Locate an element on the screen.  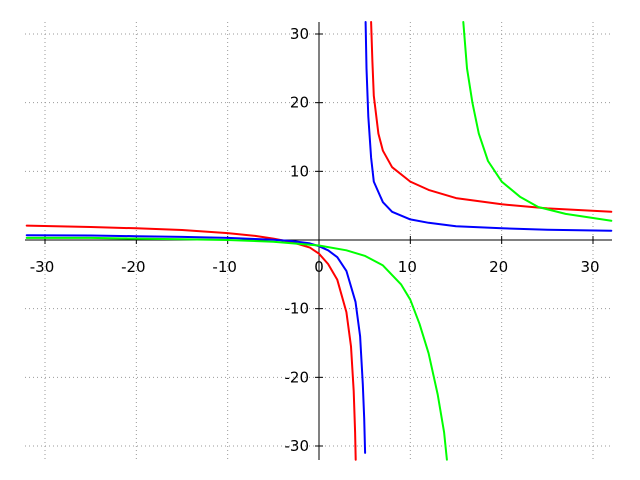
y-tick-label: -10 is located at coordinates (297, 309).